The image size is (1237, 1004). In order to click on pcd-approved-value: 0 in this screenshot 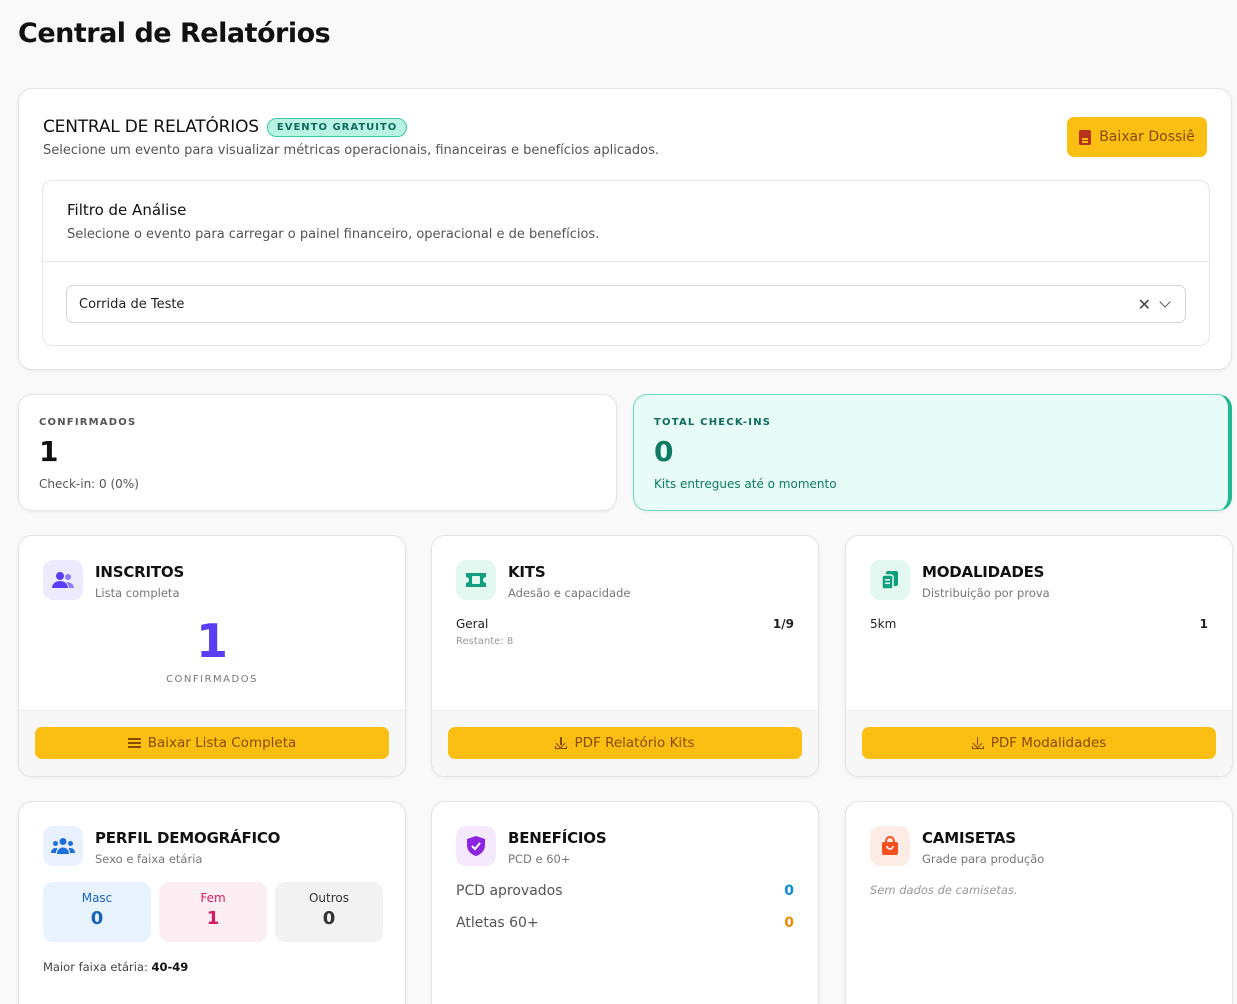, I will do `click(789, 891)`.